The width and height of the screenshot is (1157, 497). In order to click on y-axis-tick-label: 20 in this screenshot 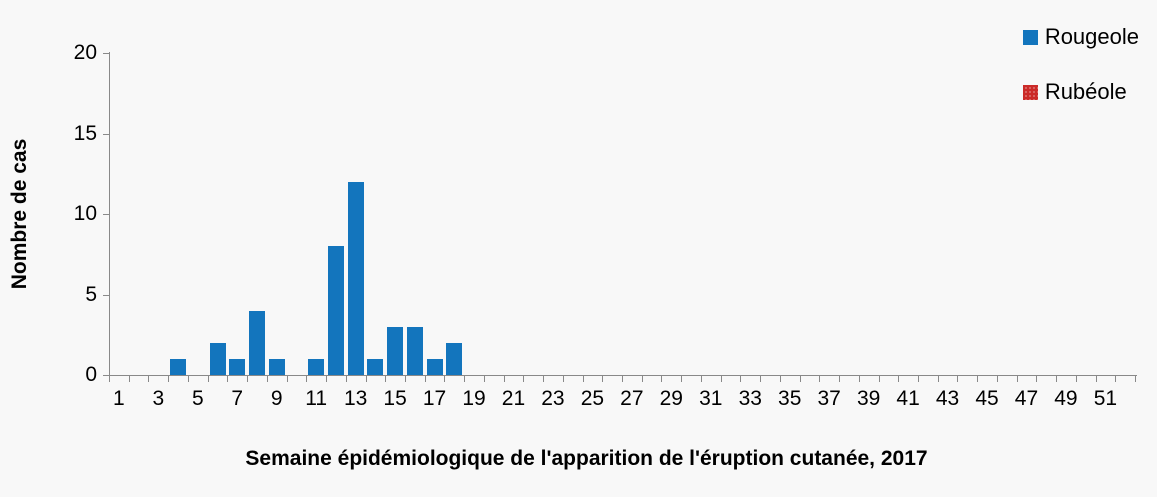, I will do `click(85, 52)`.